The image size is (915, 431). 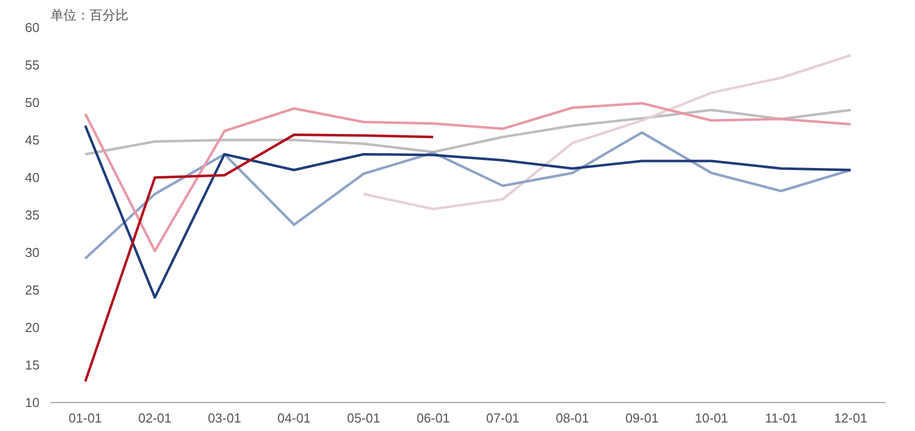 I want to click on y-tick-label: 30, so click(x=32, y=252).